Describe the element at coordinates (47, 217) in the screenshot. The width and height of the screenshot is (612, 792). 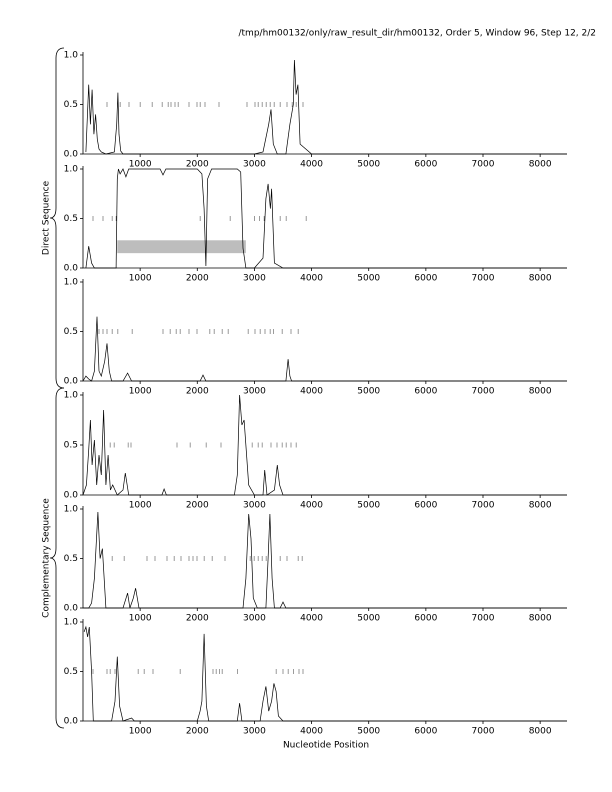
I see `group-label: Direct Sequence` at that location.